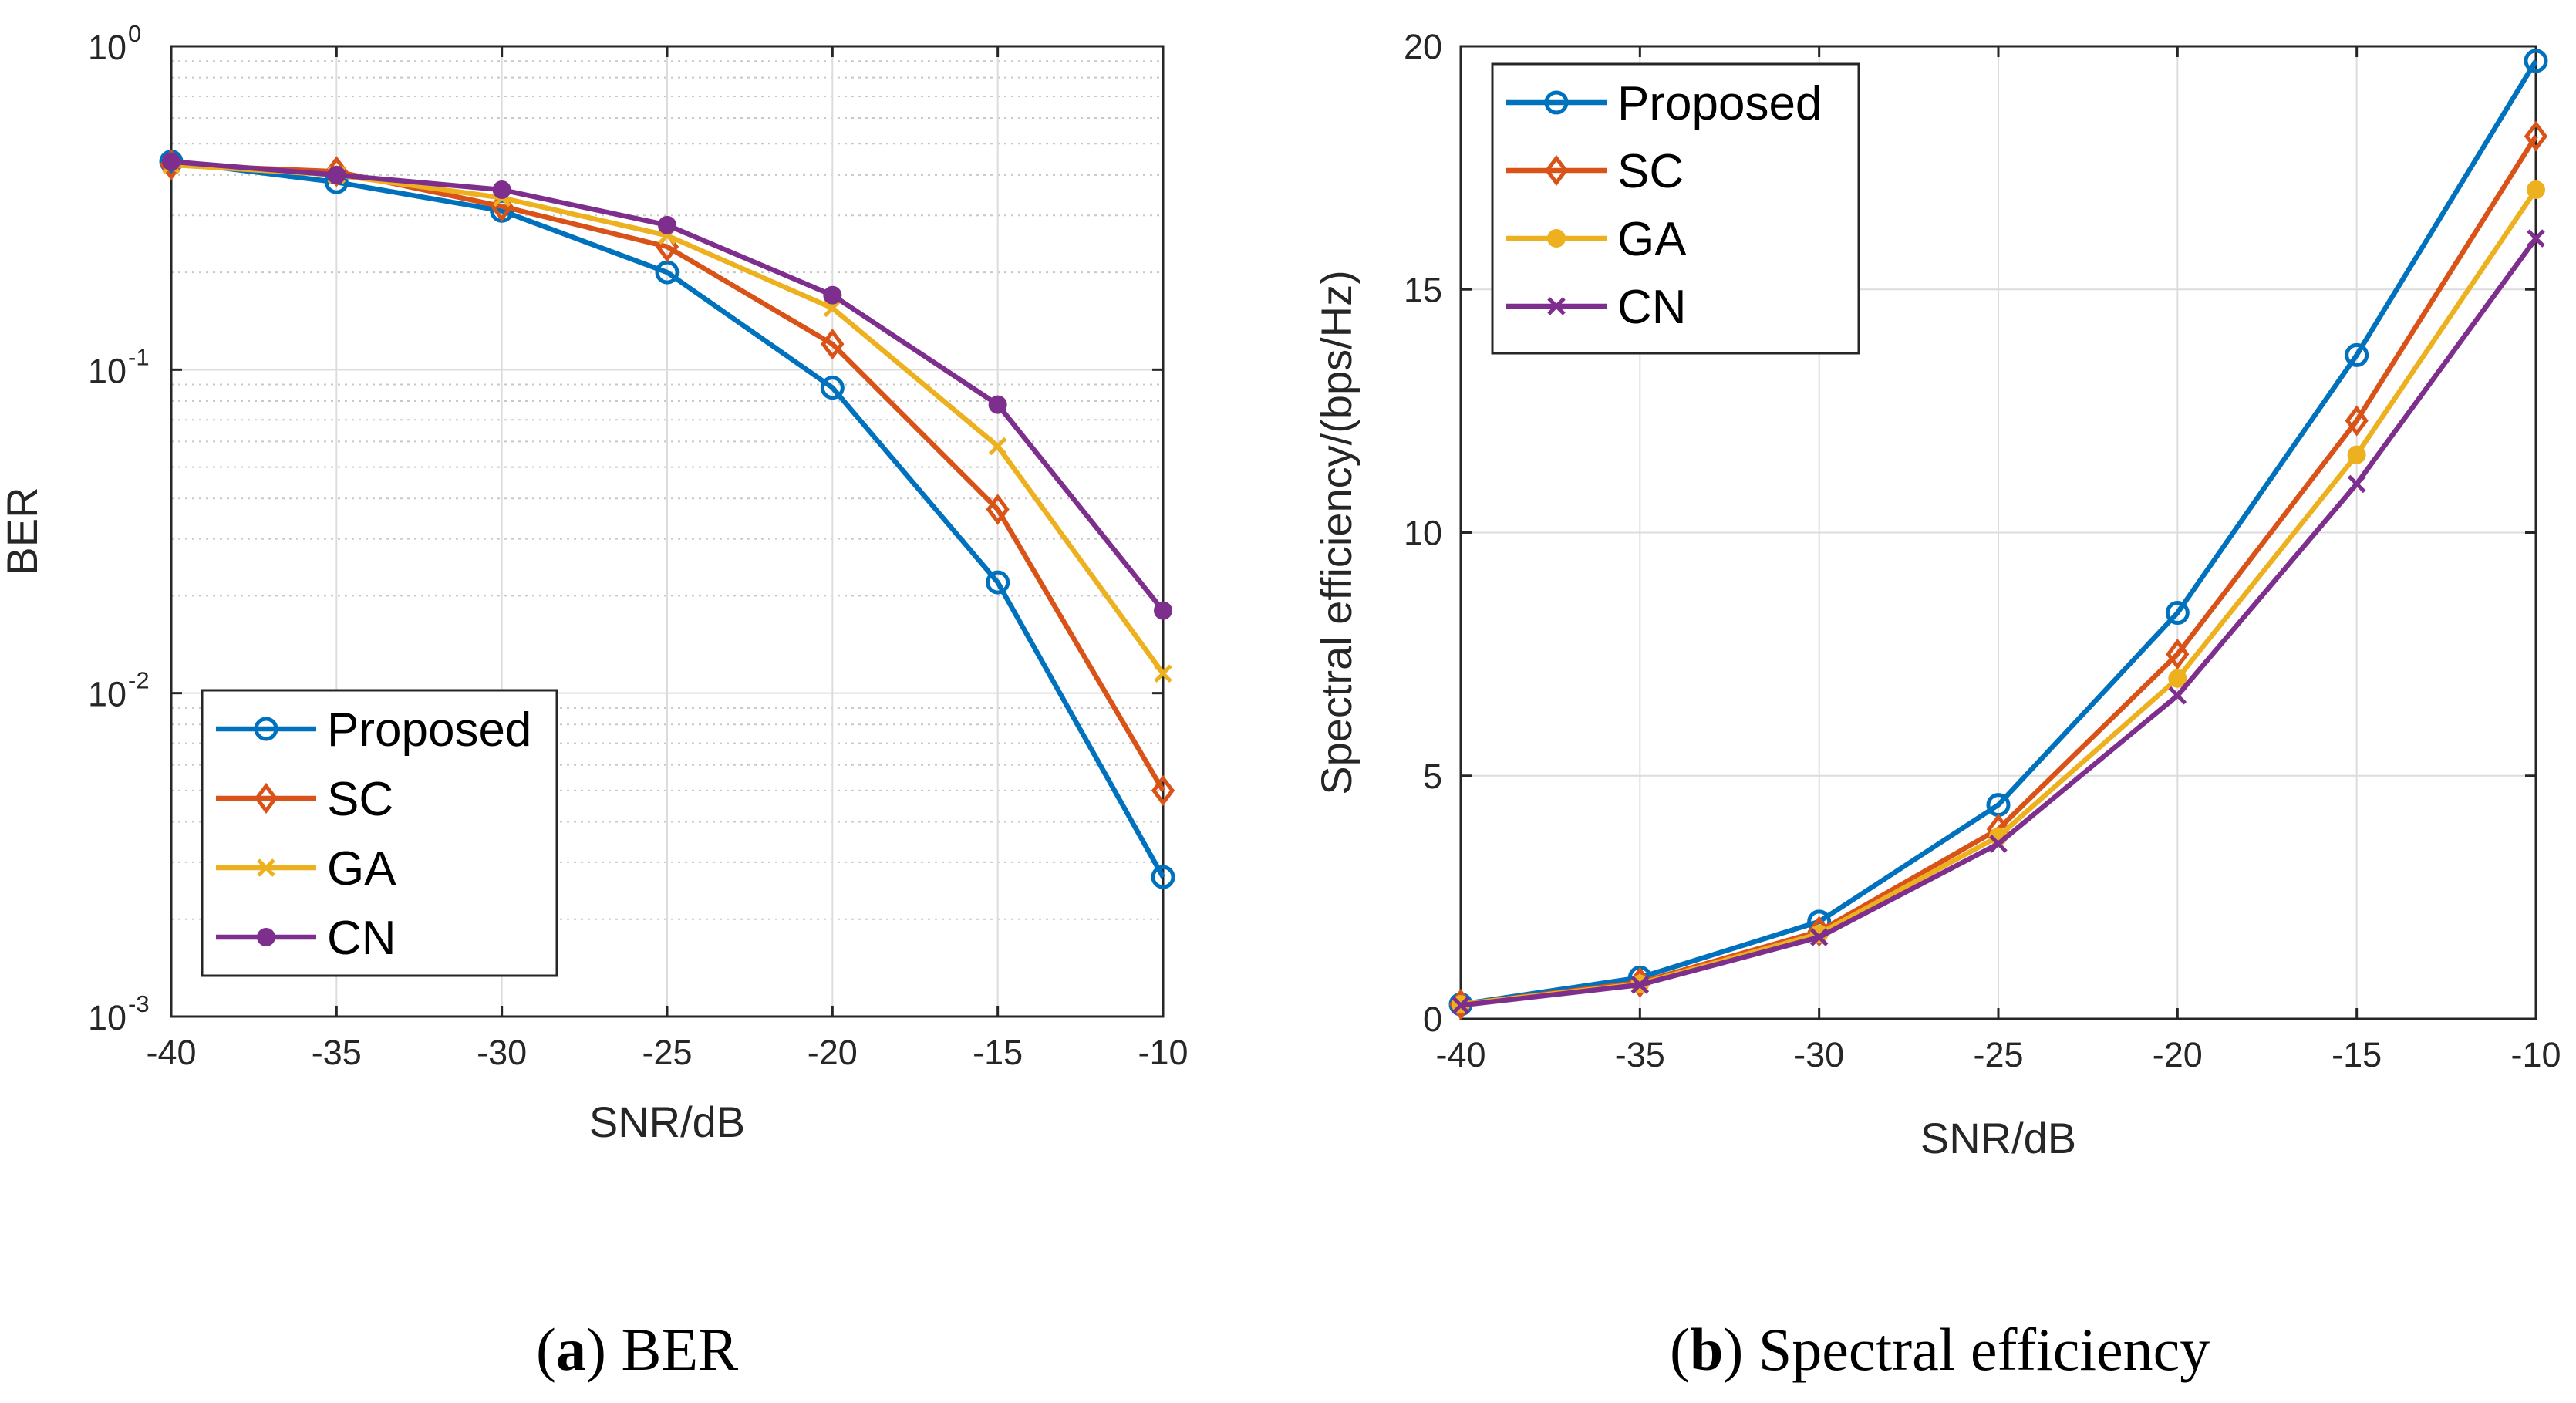  Describe the element at coordinates (998, 1052) in the screenshot. I see `ber-xtick-label: -15` at that location.